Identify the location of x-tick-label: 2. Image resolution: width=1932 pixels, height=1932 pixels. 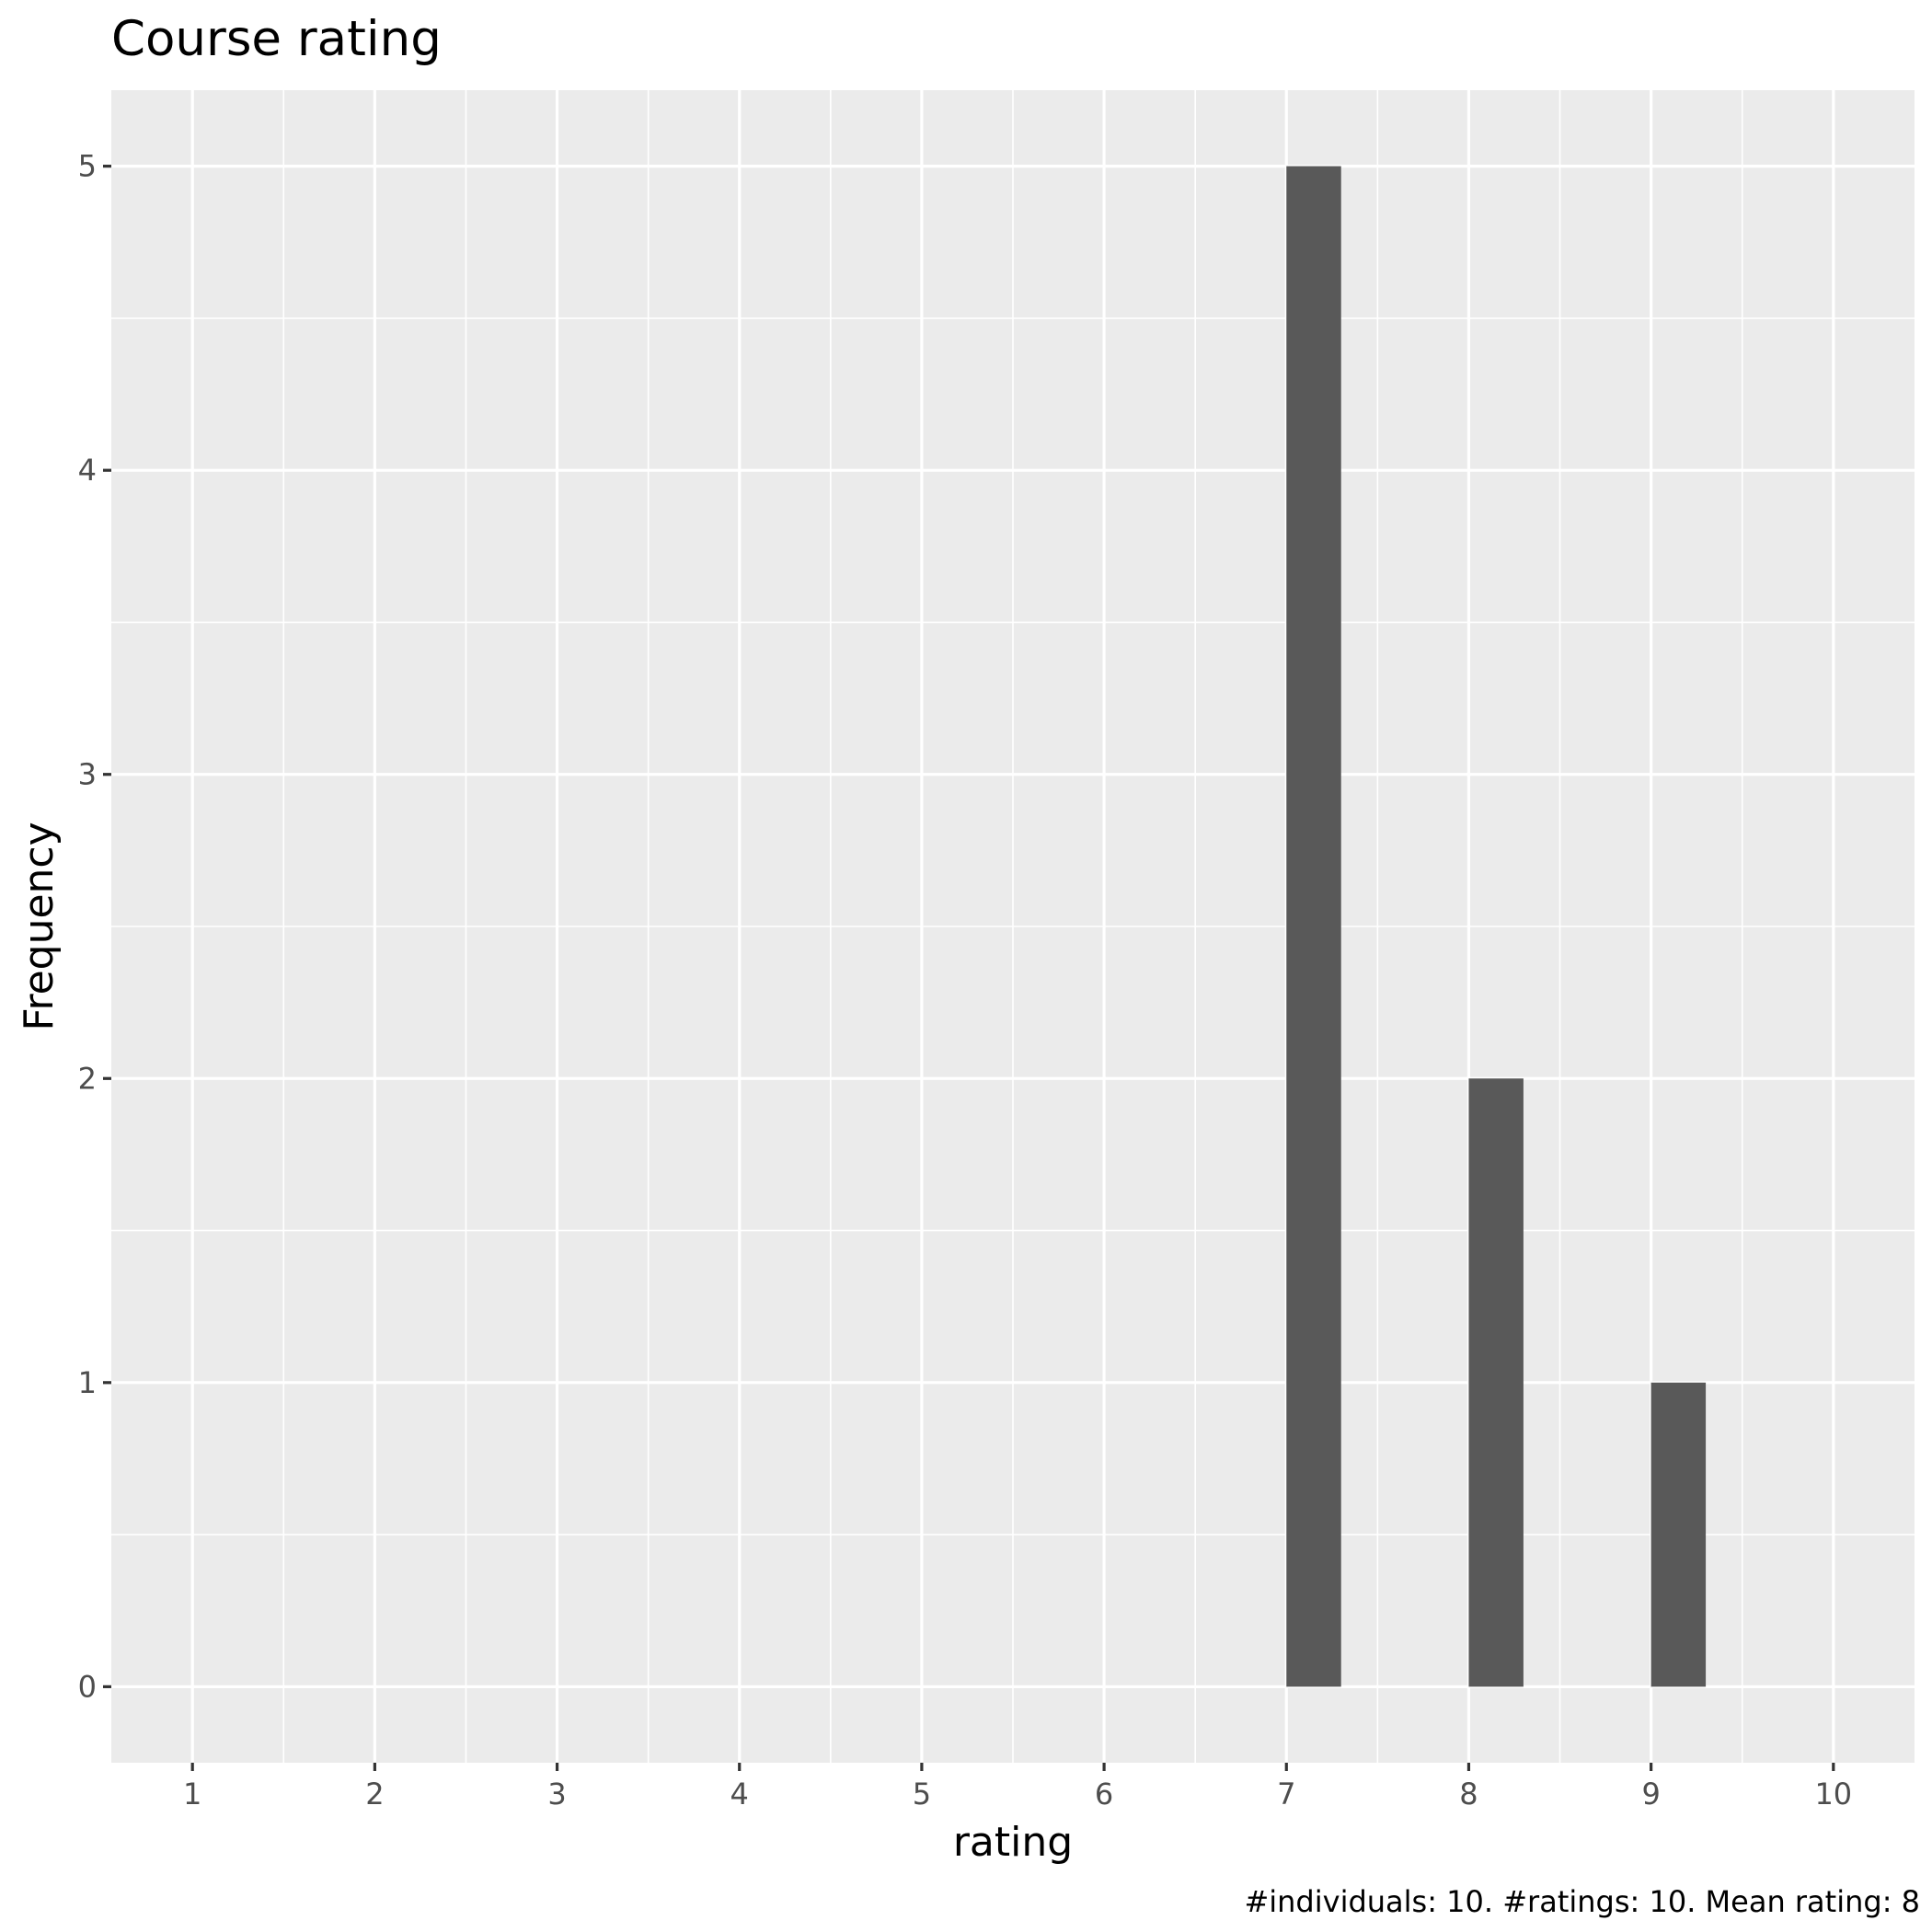
(374, 1794).